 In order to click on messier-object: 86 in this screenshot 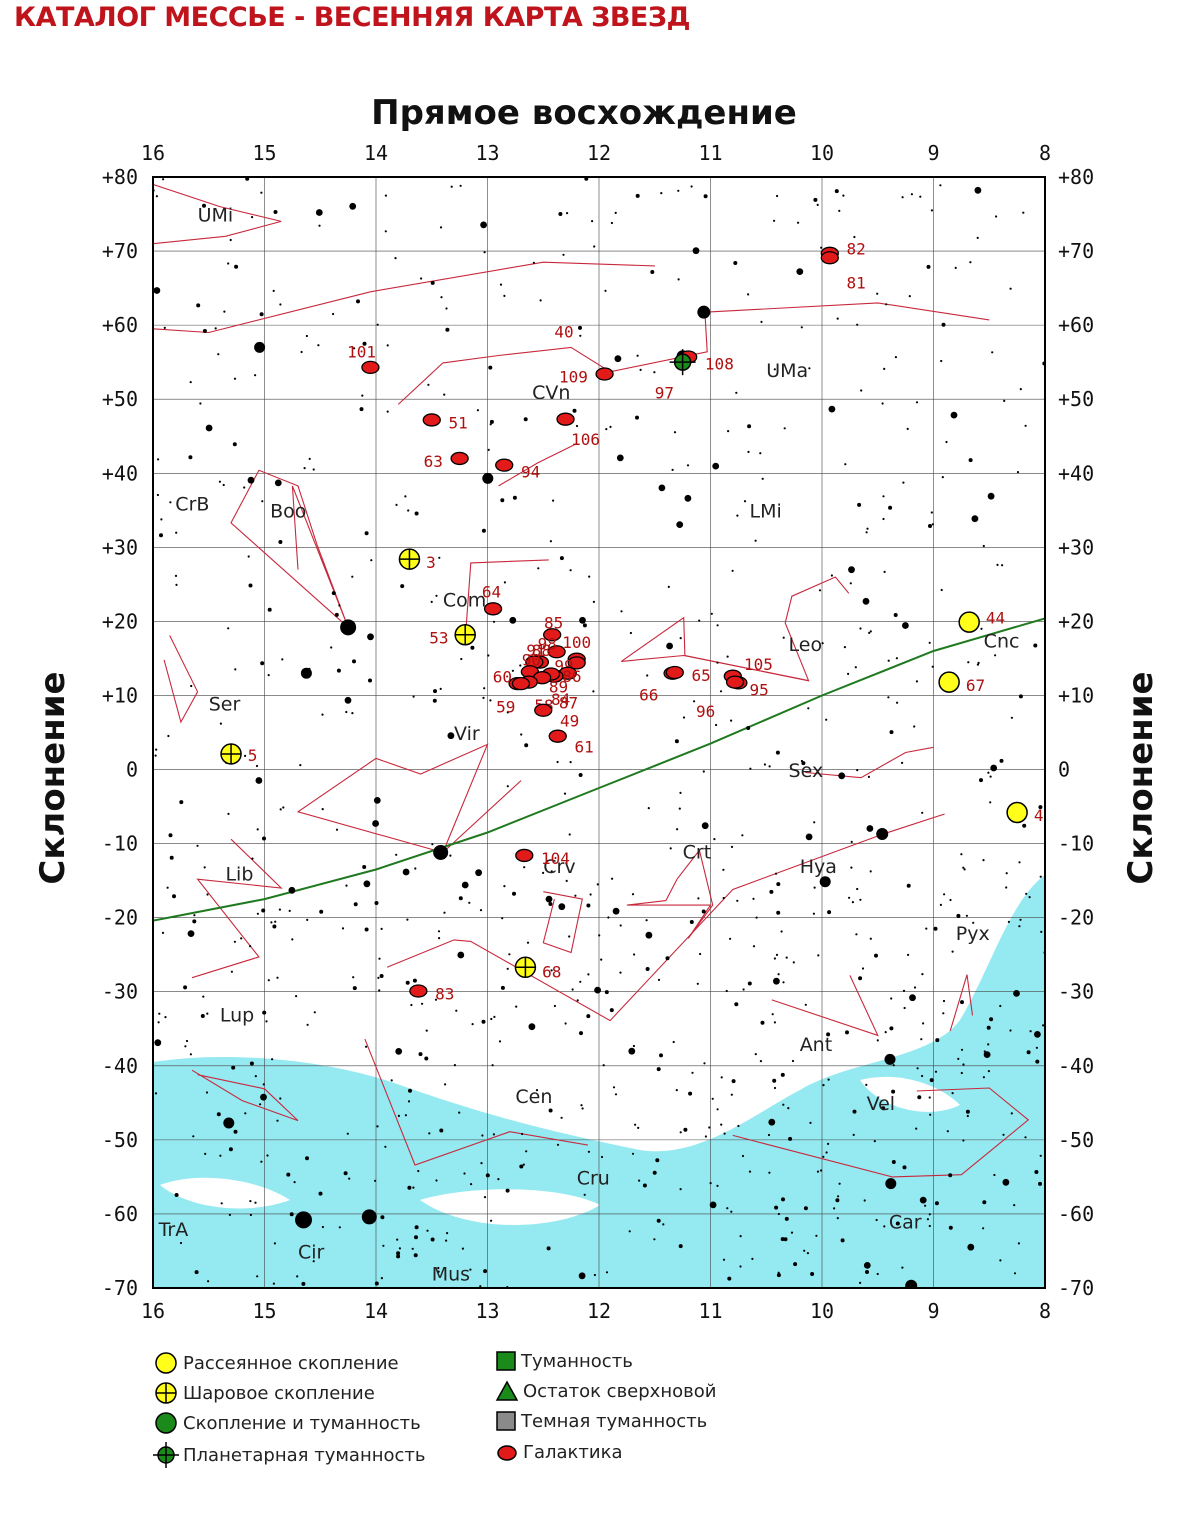, I will do `click(569, 676)`.